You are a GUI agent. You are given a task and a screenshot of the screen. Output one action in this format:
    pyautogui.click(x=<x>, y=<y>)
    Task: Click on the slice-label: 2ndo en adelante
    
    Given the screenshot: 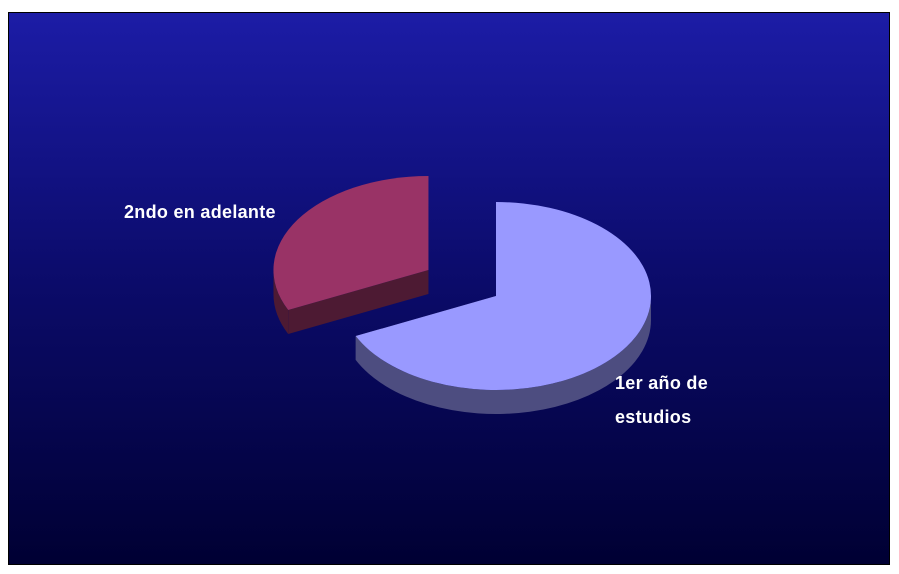 What is the action you would take?
    pyautogui.click(x=200, y=212)
    